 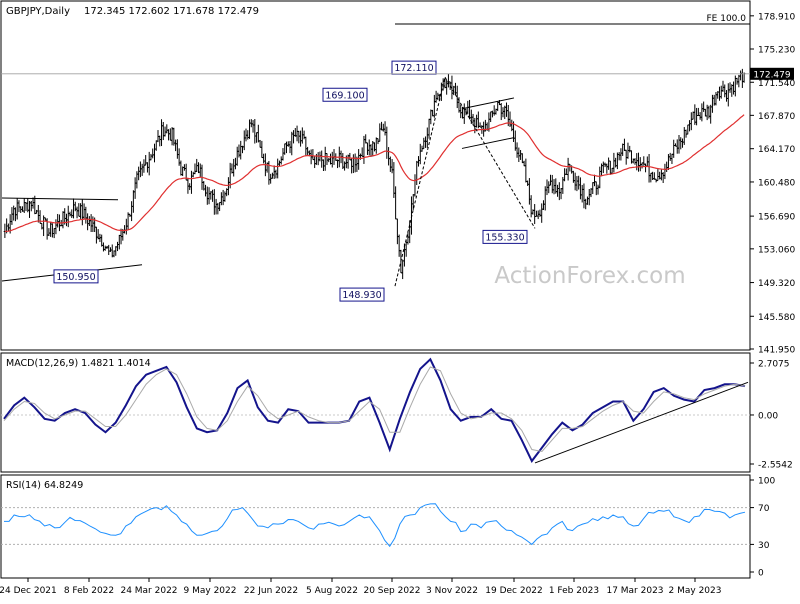 I want to click on rsi-tick-label: 70, so click(x=764, y=509).